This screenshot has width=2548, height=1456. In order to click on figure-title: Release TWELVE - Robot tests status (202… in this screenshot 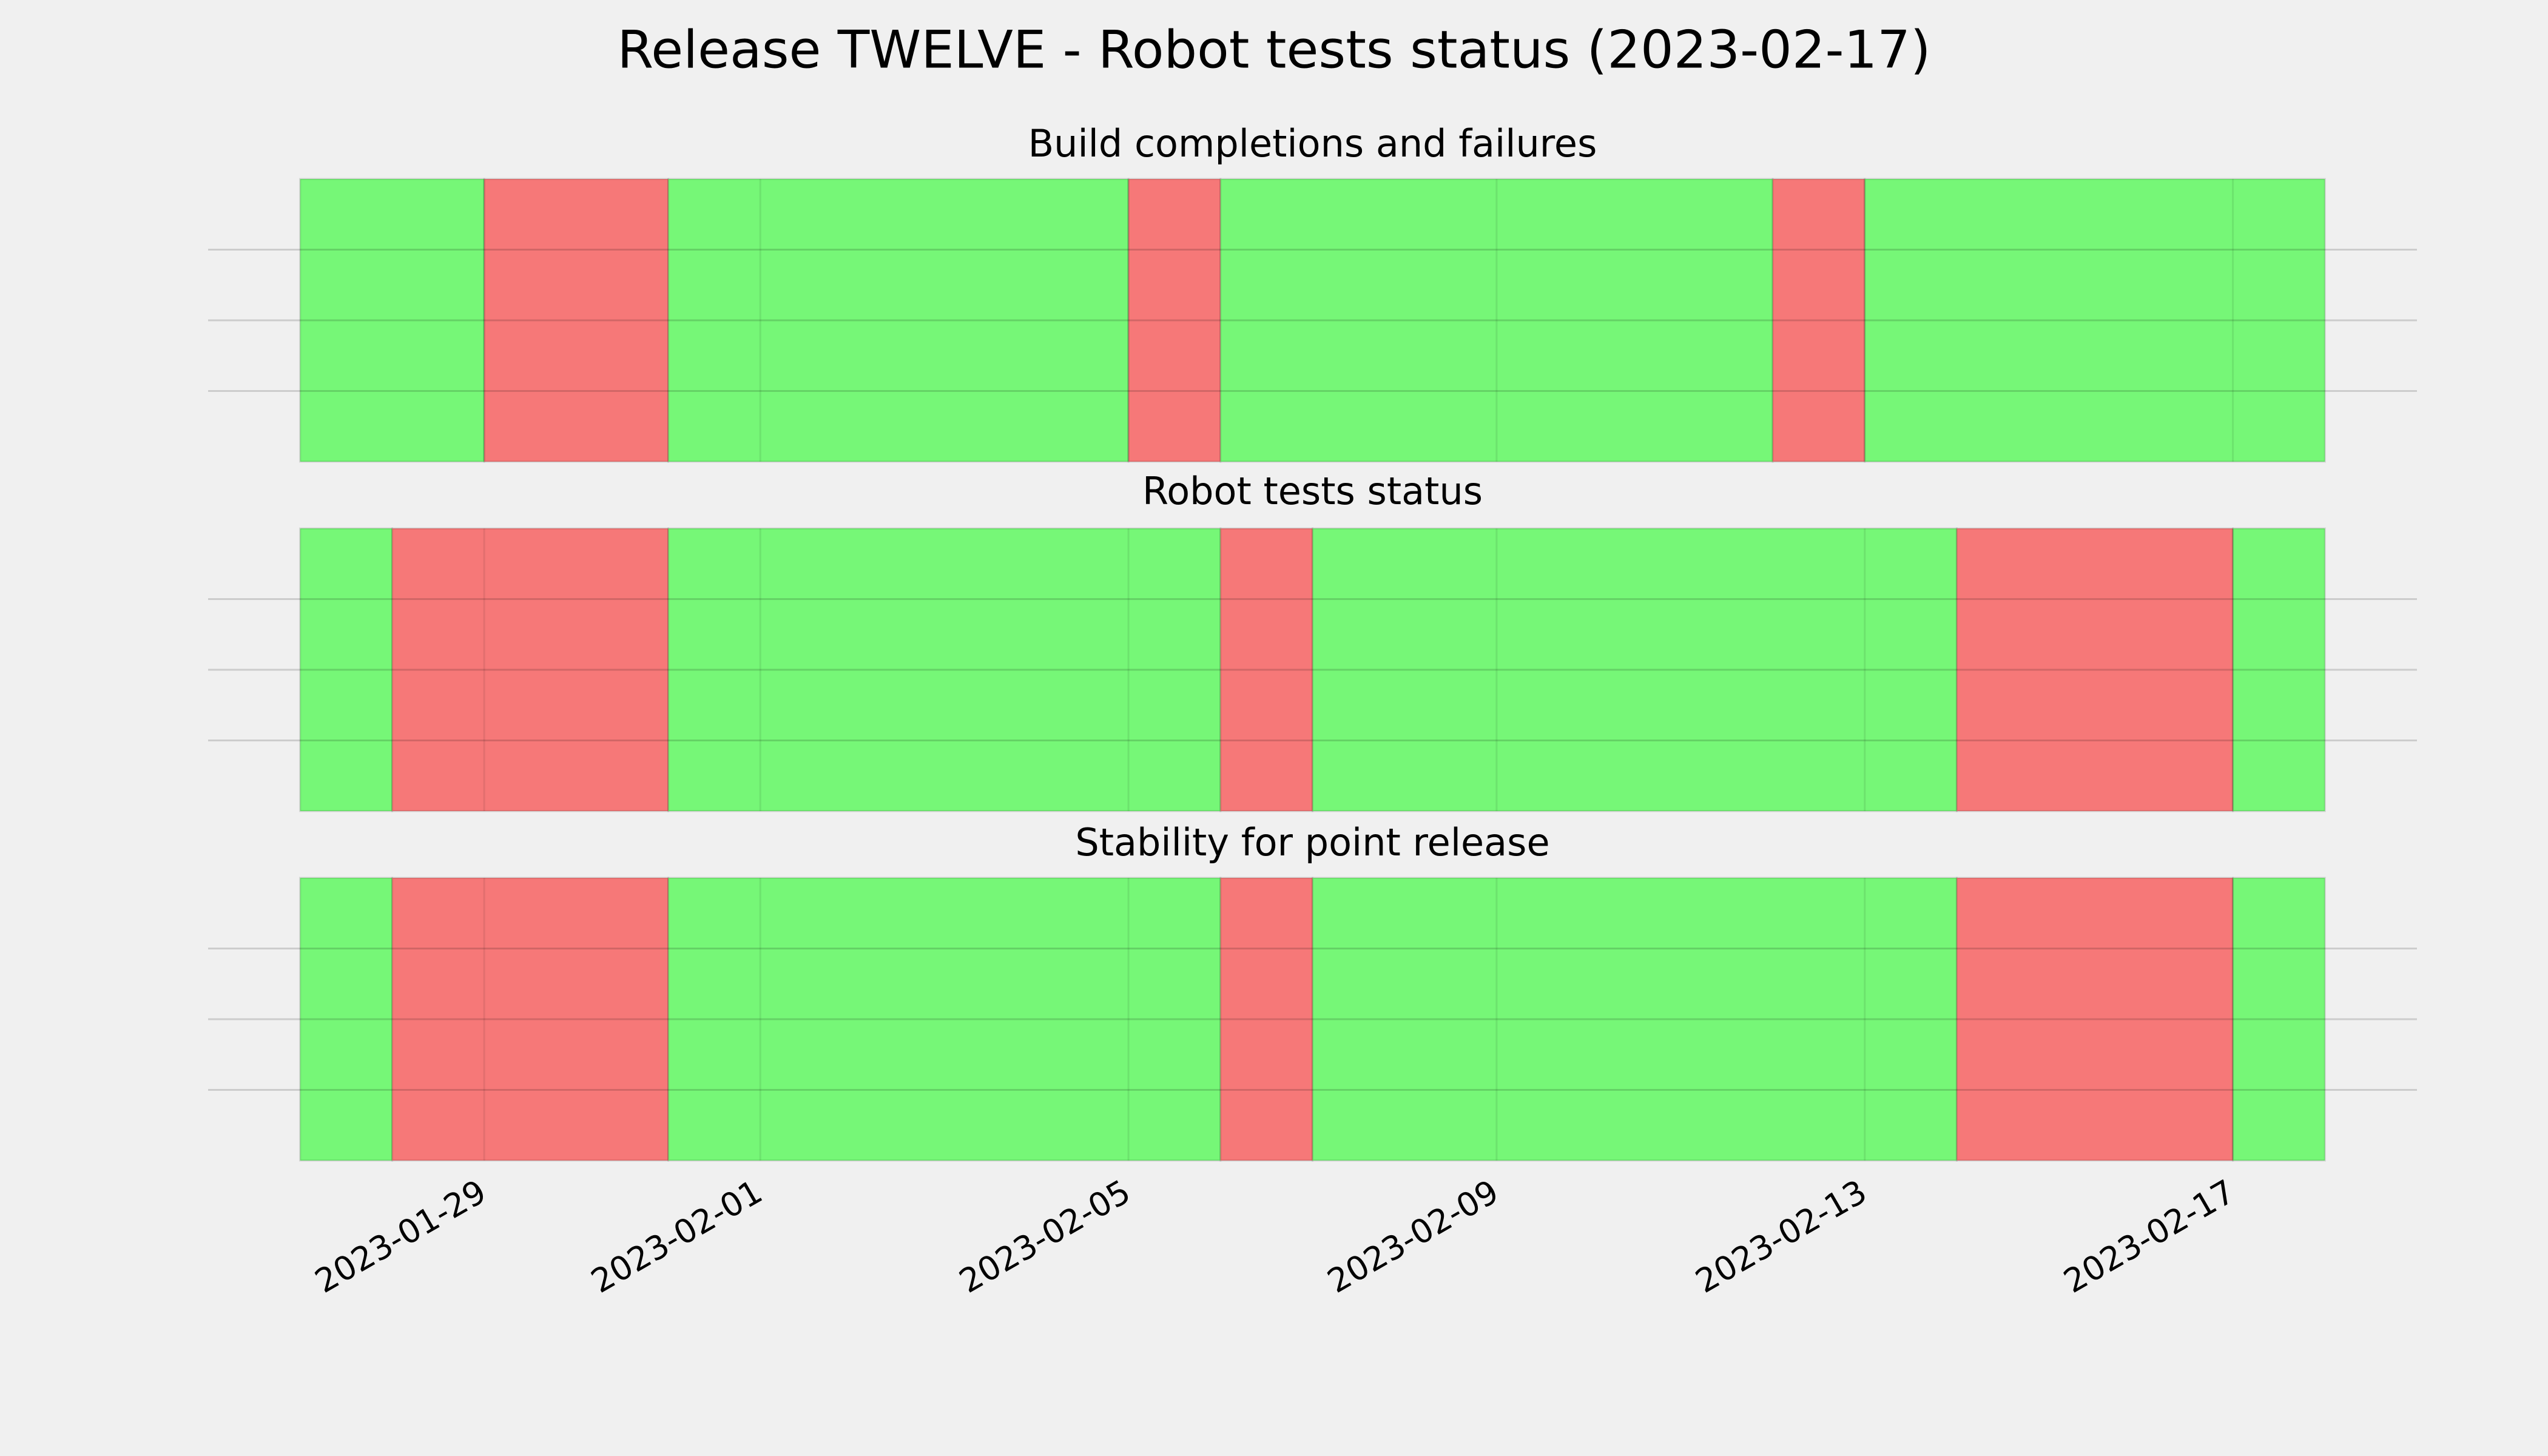, I will do `click(1273, 49)`.